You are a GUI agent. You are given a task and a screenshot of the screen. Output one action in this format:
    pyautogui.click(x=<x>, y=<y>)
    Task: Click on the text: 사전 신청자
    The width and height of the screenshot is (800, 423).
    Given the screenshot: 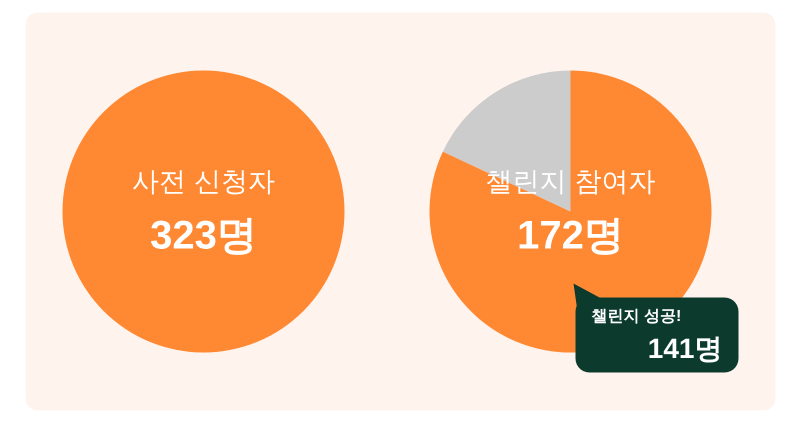 What is the action you would take?
    pyautogui.click(x=203, y=181)
    